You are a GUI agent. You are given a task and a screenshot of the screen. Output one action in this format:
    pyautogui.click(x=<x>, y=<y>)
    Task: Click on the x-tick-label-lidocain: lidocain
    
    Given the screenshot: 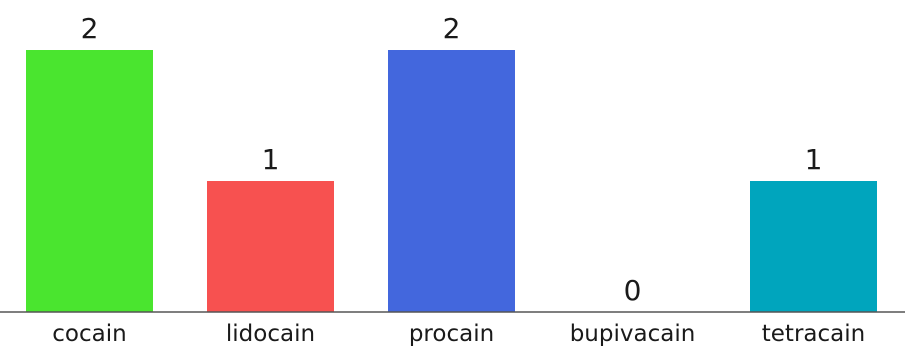 What is the action you would take?
    pyautogui.click(x=270, y=334)
    